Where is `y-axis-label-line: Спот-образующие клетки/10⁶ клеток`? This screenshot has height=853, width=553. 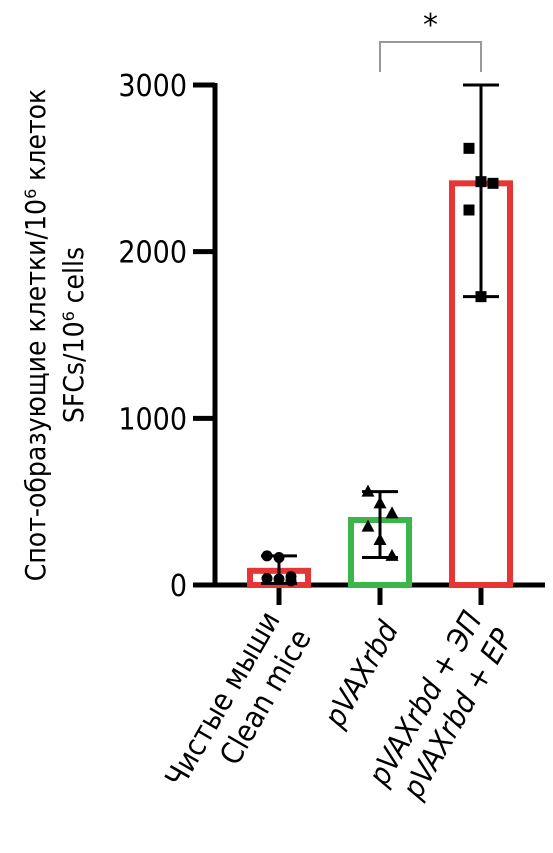
y-axis-label-line: Спот-образующие клетки/10⁶ клеток is located at coordinates (35, 335).